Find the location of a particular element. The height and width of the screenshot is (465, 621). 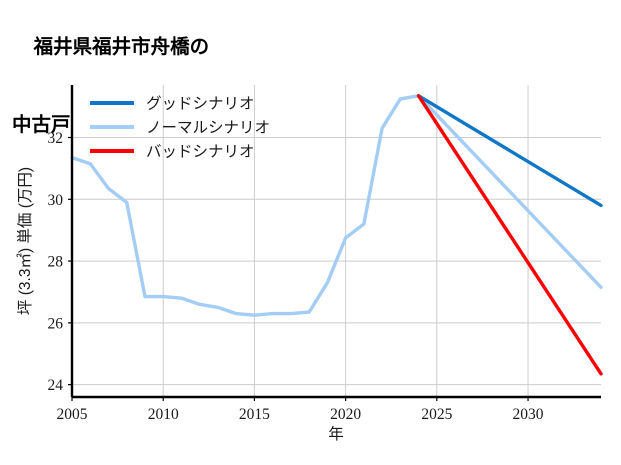

x-tick-2020: 2020 is located at coordinates (345, 414).